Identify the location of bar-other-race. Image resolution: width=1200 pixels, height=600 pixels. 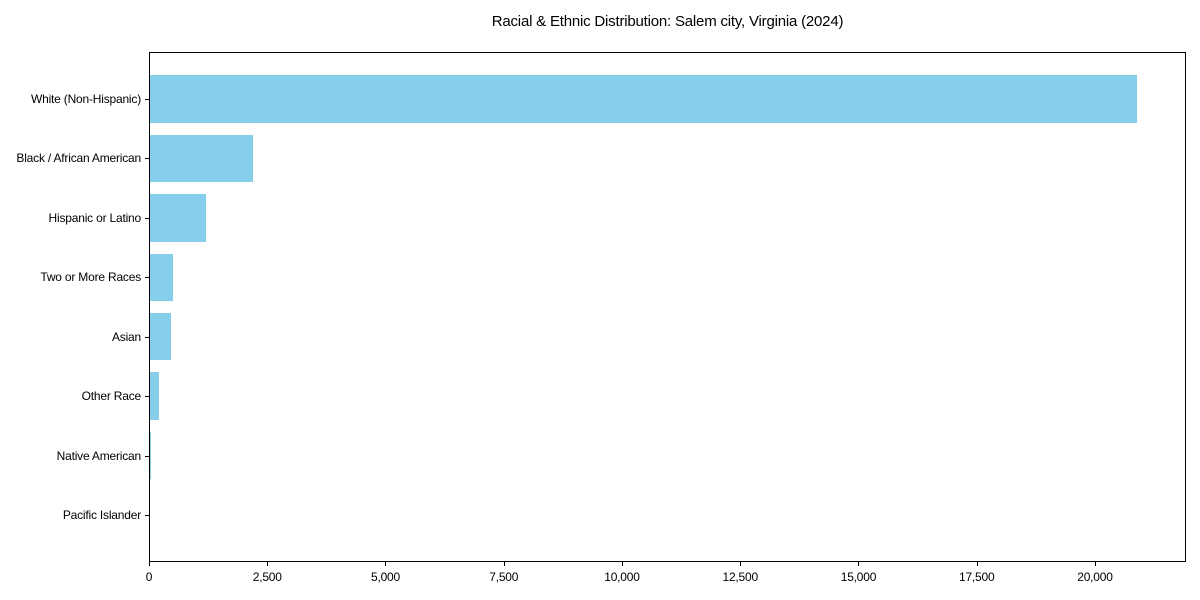
(154, 396).